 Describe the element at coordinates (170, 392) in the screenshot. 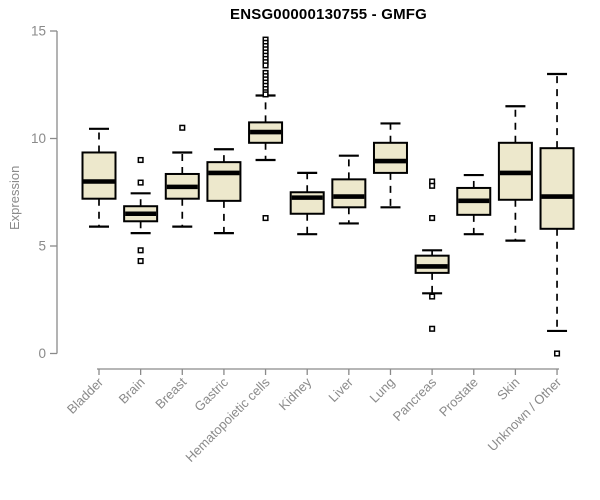

I see `x-tick-label: Breast` at that location.